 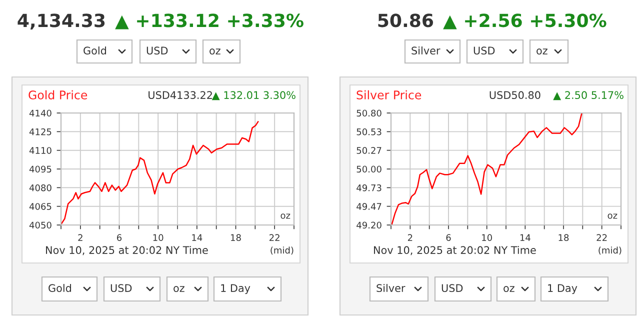 I want to click on y-tick-label: 49.47, so click(x=369, y=206).